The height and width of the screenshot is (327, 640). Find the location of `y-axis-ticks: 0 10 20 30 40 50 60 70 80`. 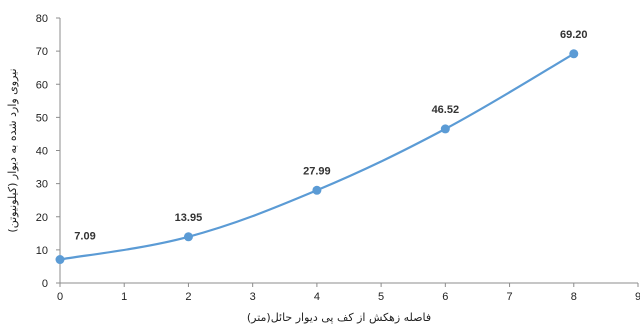

y-axis-ticks: 0 10 20 30 40 50 60 70 80 is located at coordinates (48, 151).